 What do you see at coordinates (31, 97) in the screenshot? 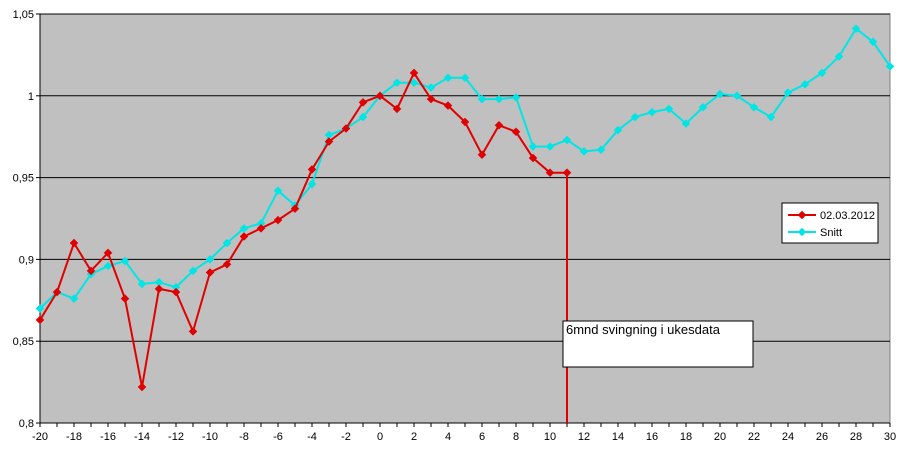
I see `y-tick-label: 1` at bounding box center [31, 97].